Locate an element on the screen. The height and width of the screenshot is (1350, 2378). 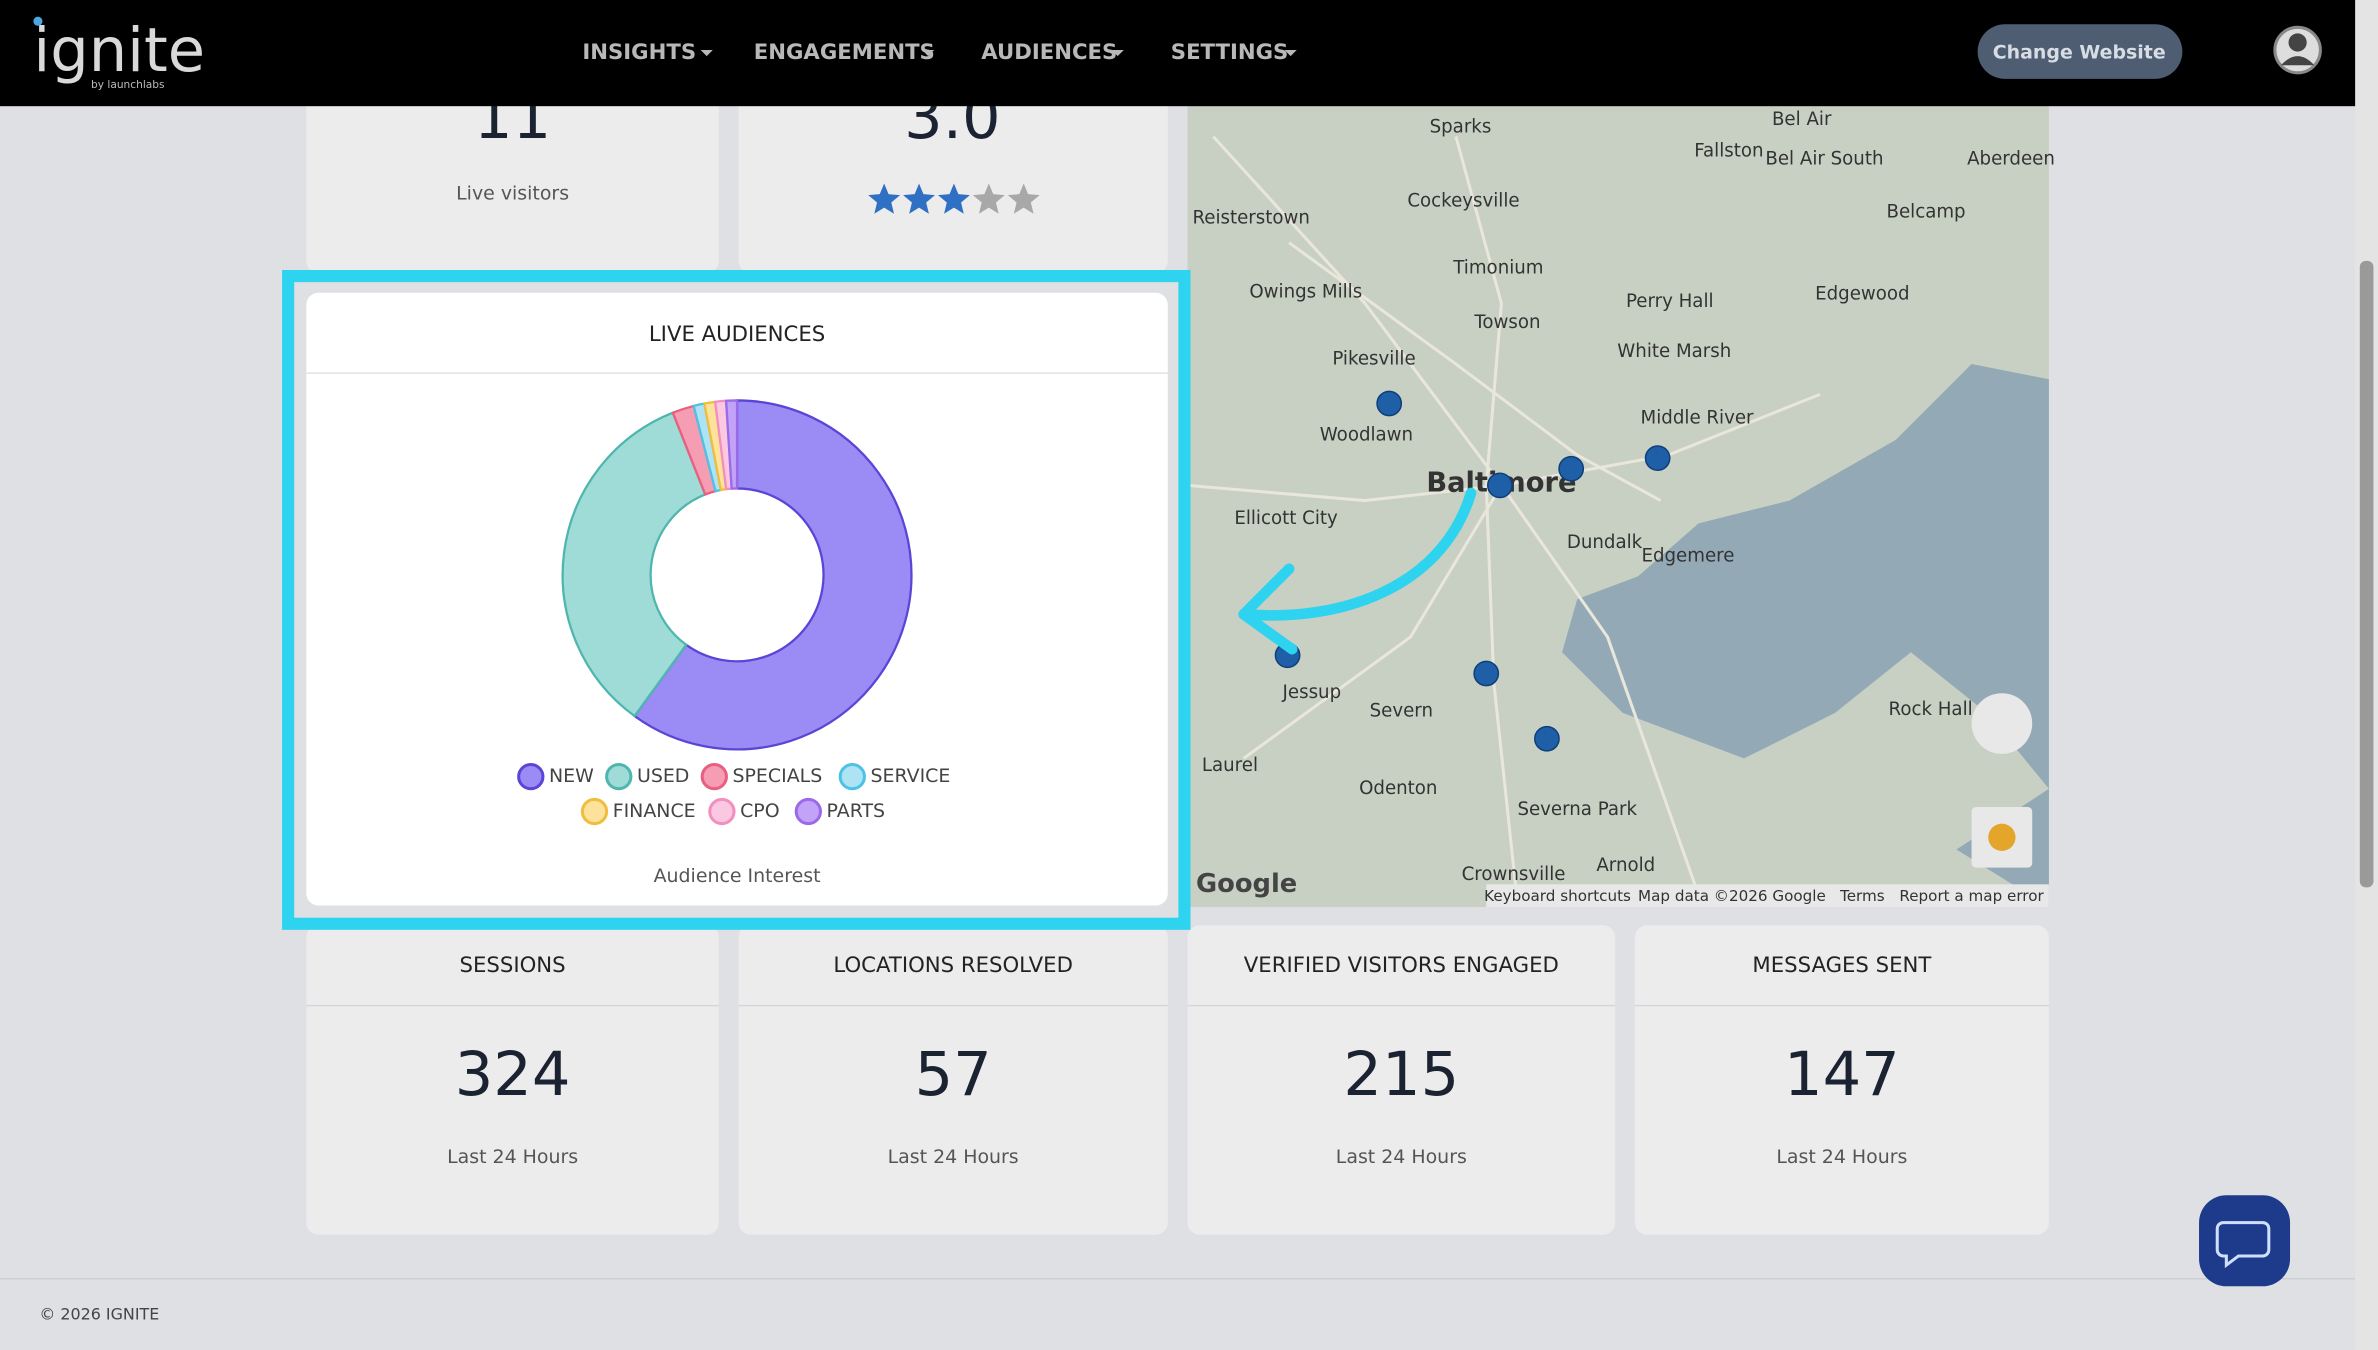
map-label: Severna Park is located at coordinates (1577, 809).